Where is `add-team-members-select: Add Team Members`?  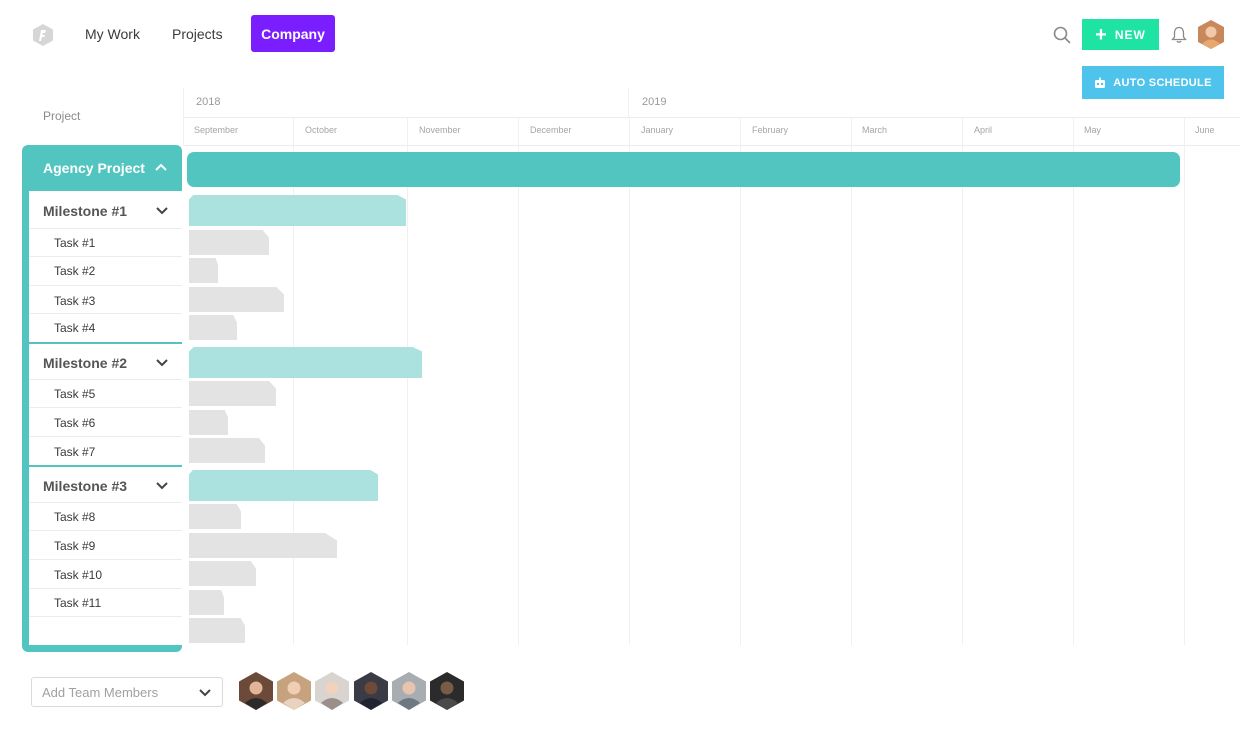
add-team-members-select: Add Team Members is located at coordinates (127, 692).